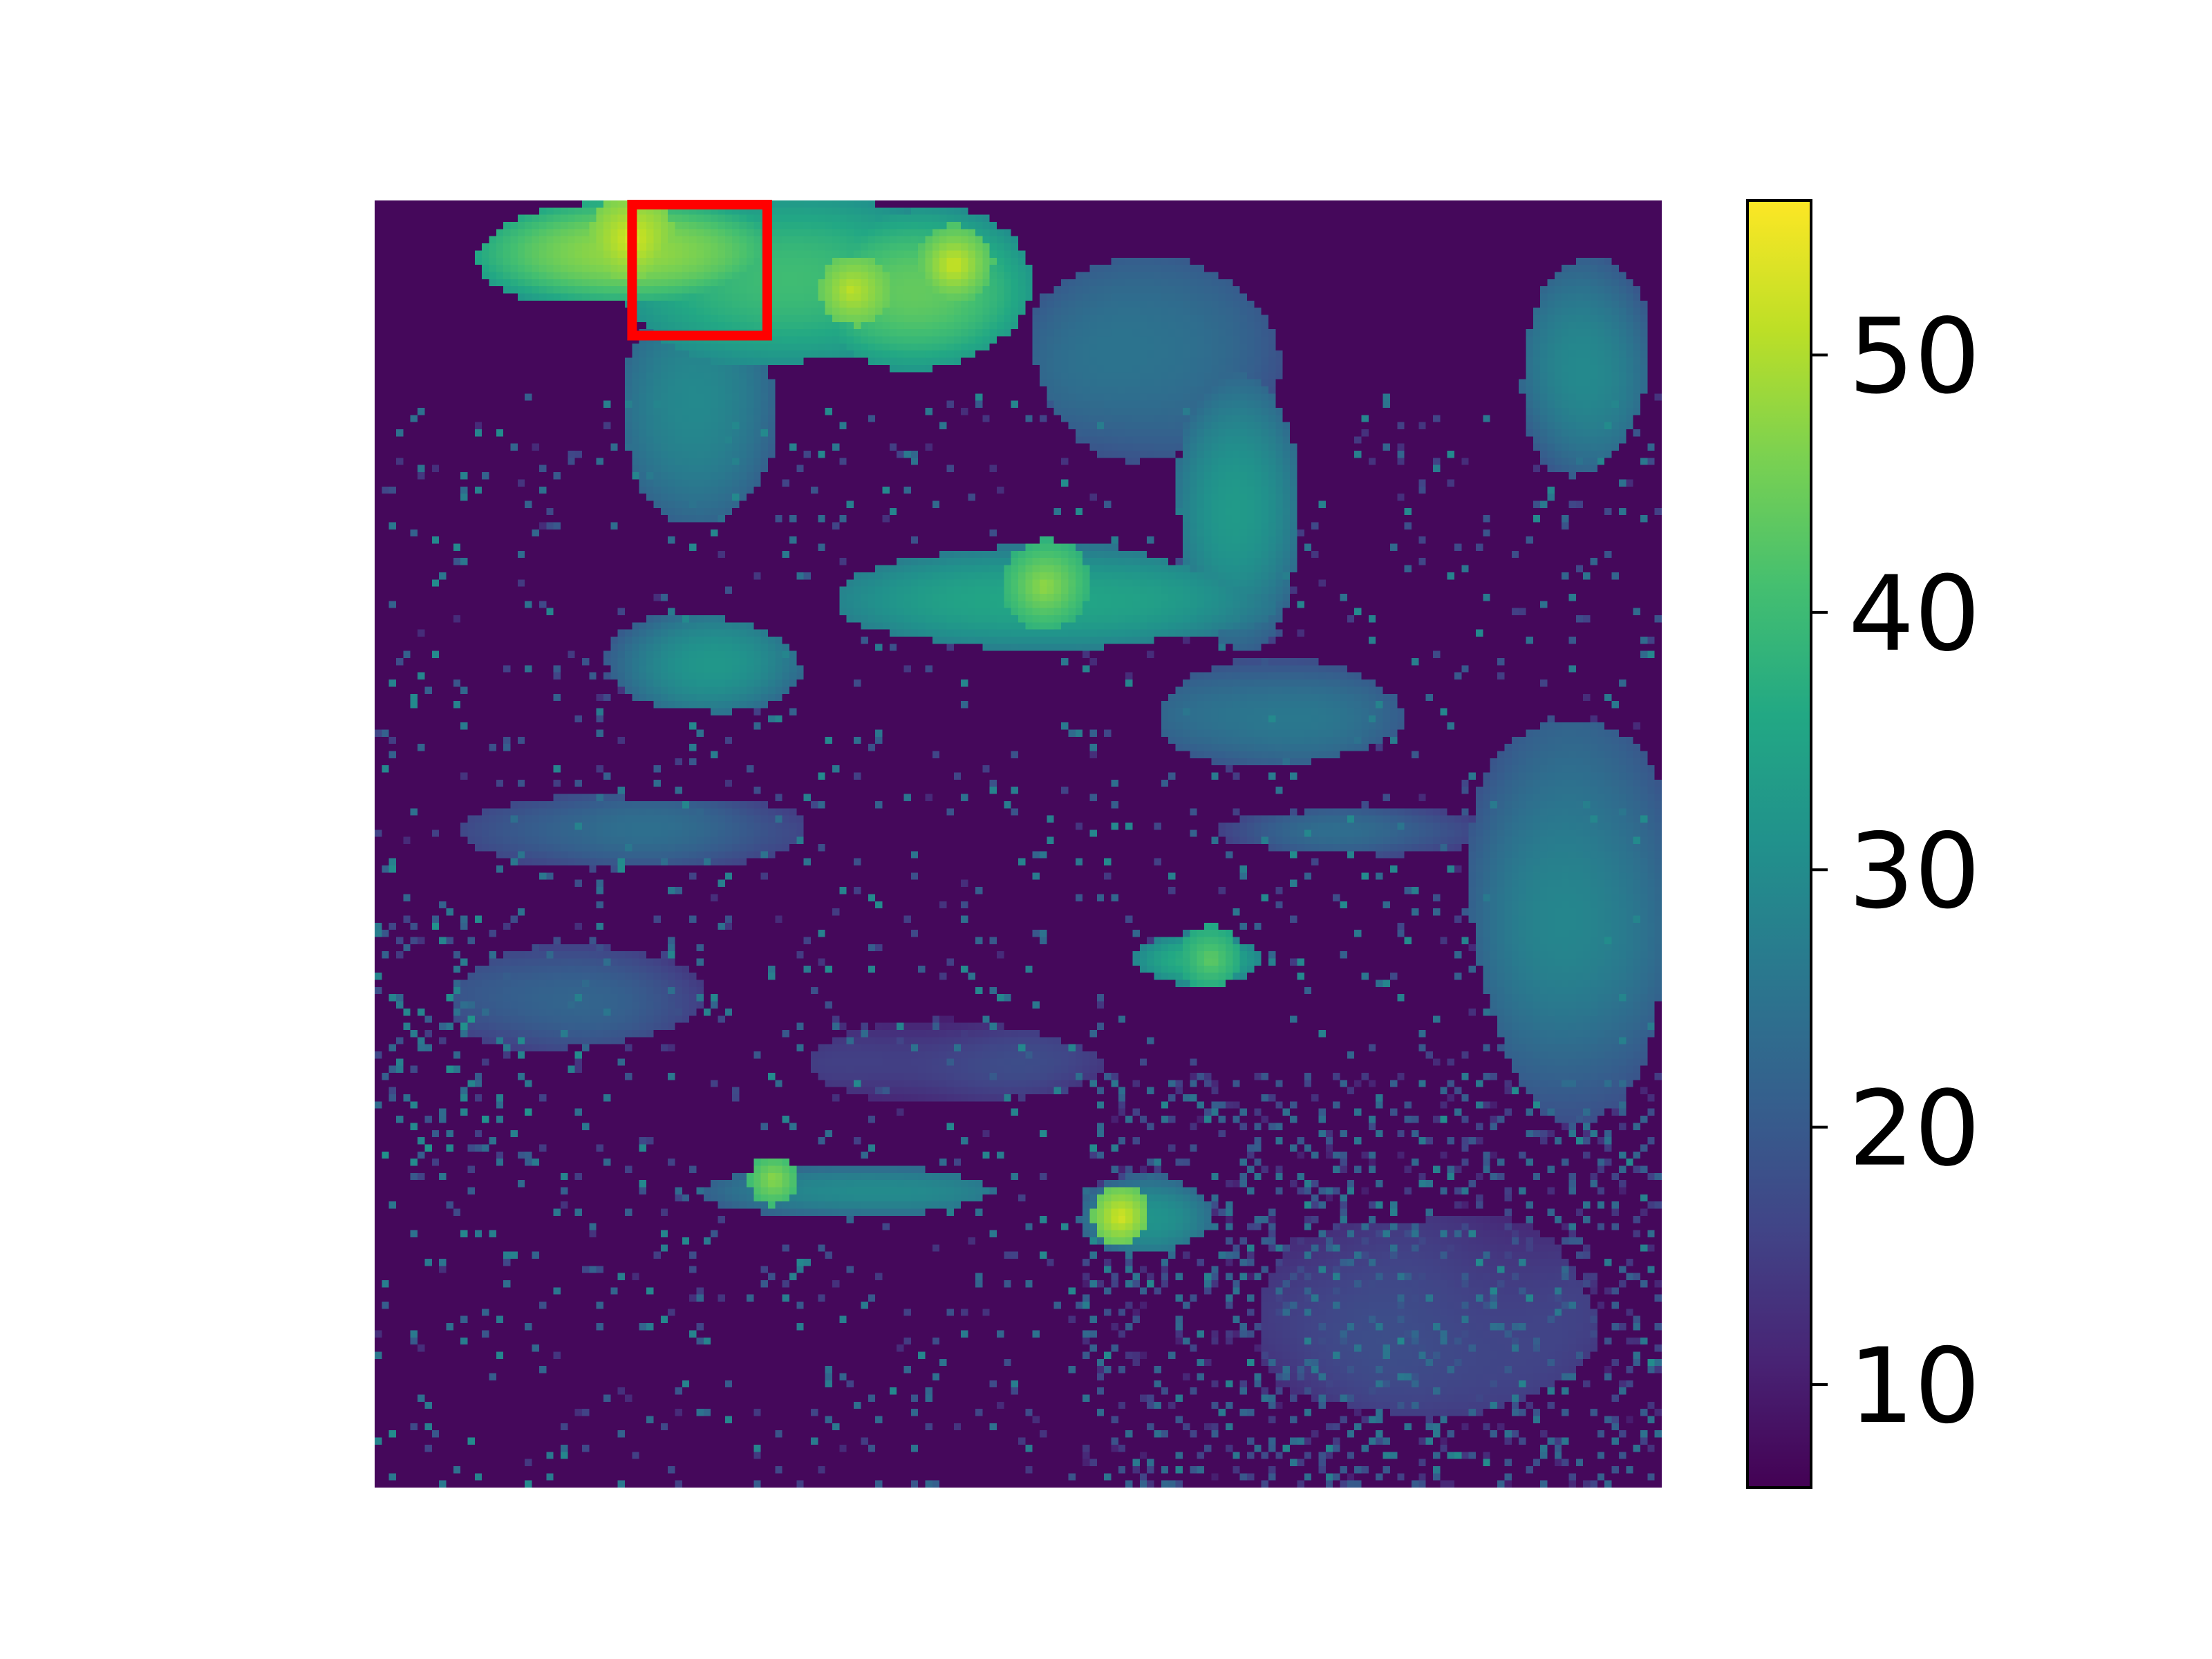  I want to click on colorbar: 10 20 30 40 50, so click(1863, 844).